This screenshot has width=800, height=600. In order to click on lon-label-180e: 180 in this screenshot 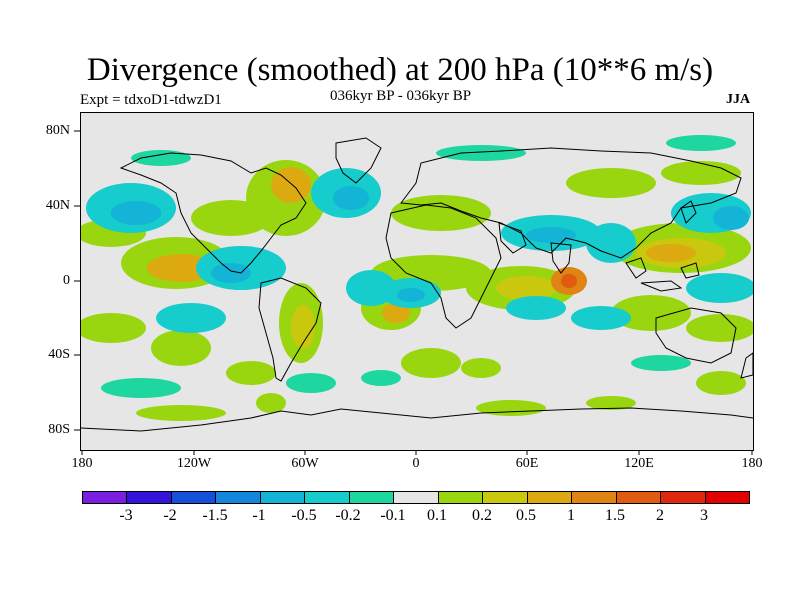, I will do `click(752, 463)`.